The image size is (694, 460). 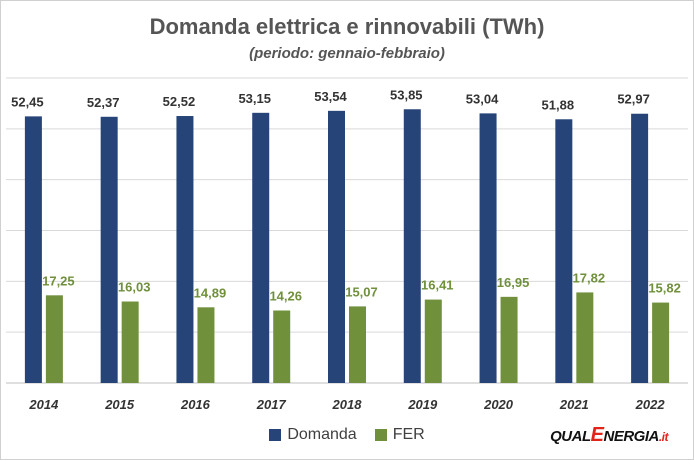 What do you see at coordinates (119, 404) in the screenshot?
I see `x-tick-label-2015: 2015` at bounding box center [119, 404].